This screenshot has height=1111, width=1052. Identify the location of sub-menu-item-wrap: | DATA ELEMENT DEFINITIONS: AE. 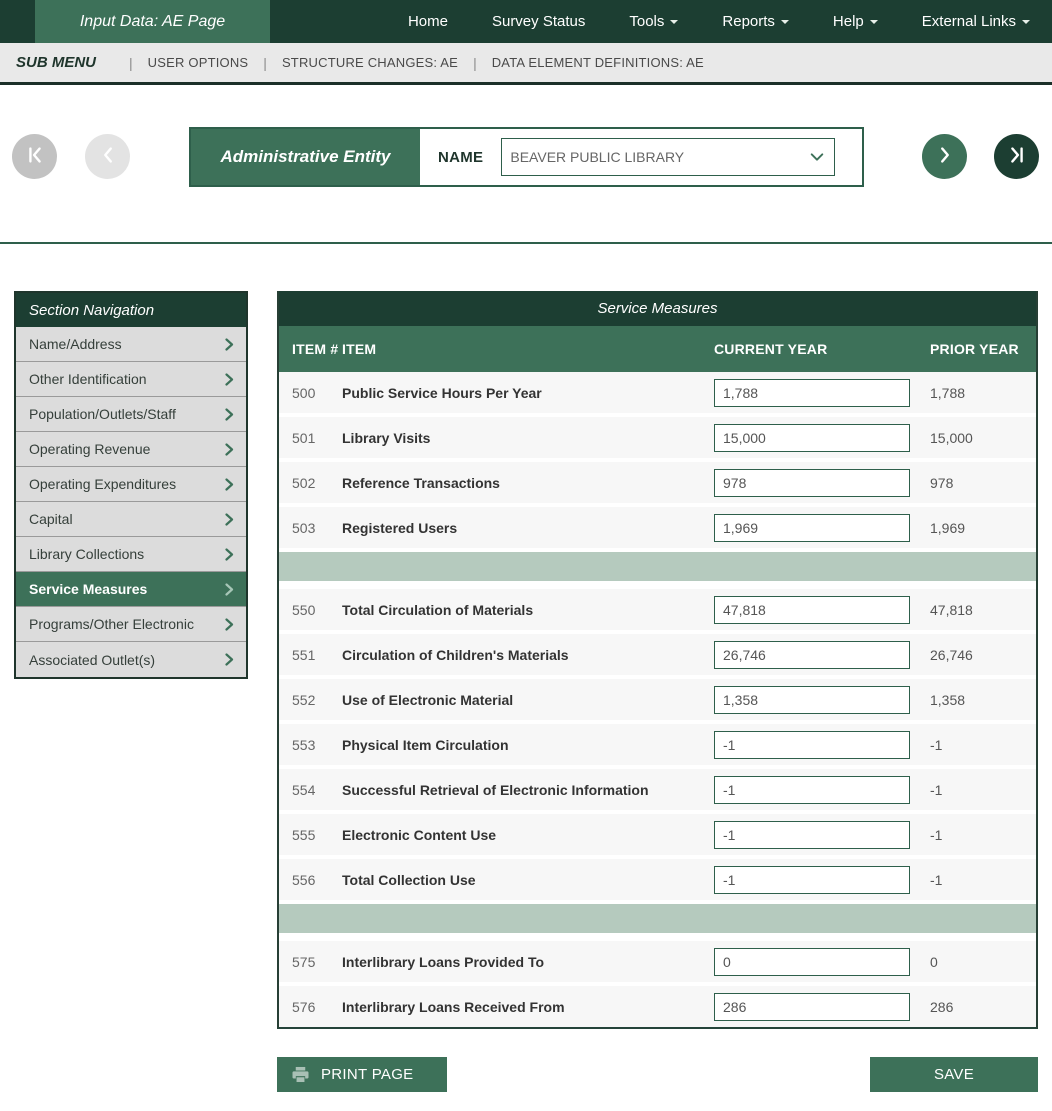
(581, 63).